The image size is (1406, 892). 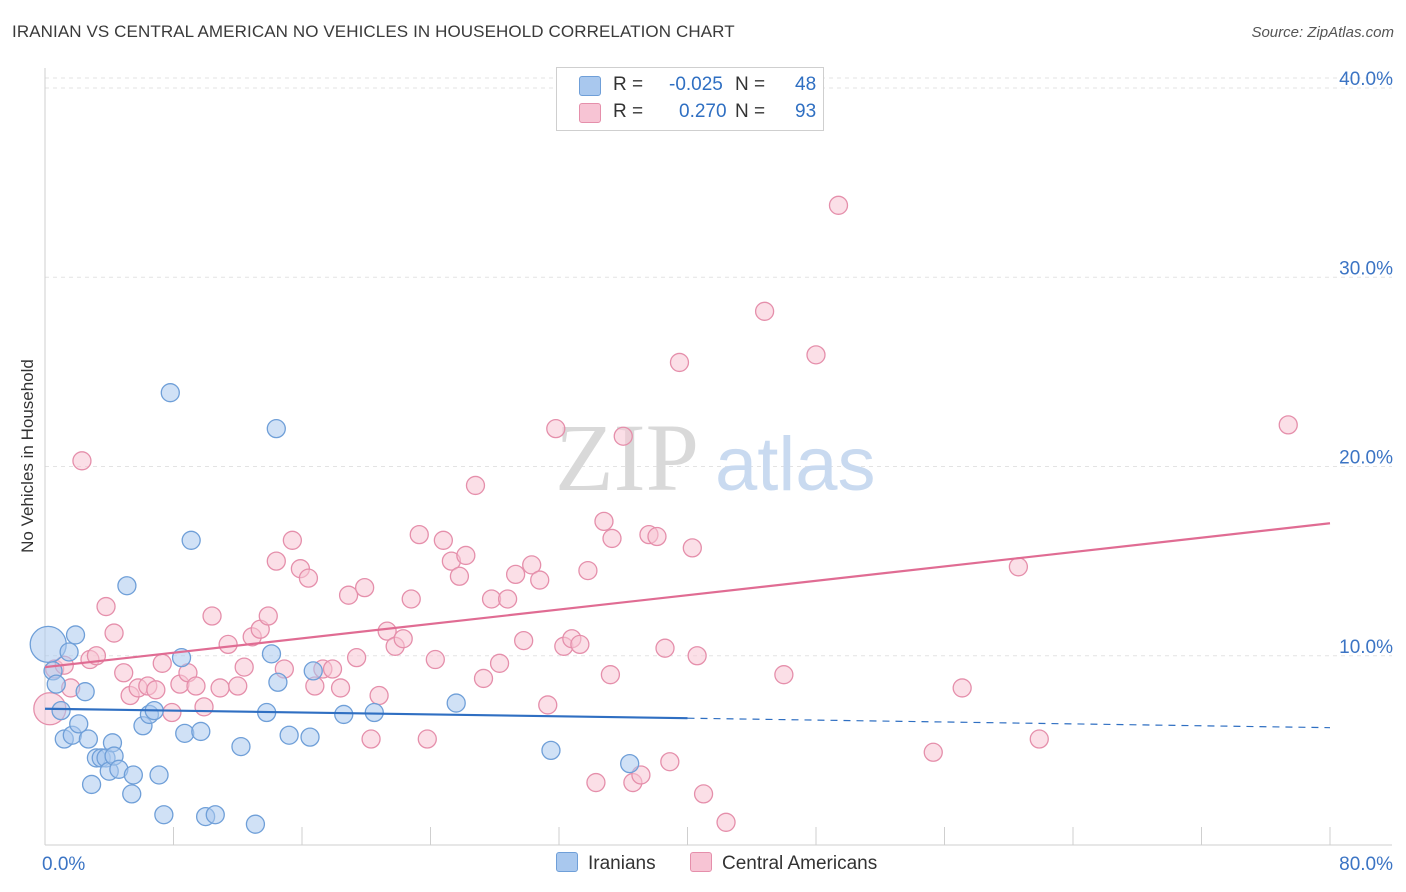 What do you see at coordinates (806, 84) in the screenshot?
I see `legend-n-value: 48` at bounding box center [806, 84].